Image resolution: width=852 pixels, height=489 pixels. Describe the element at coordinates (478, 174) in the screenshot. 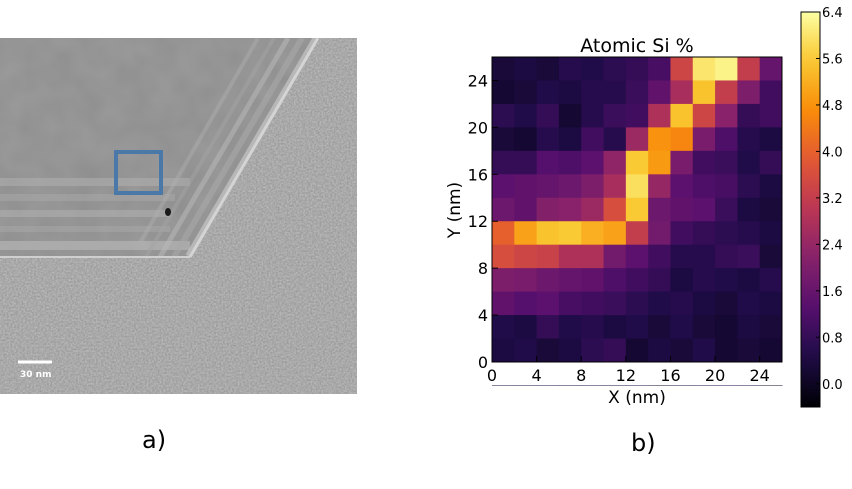

I see `y-tick-label: 16` at that location.